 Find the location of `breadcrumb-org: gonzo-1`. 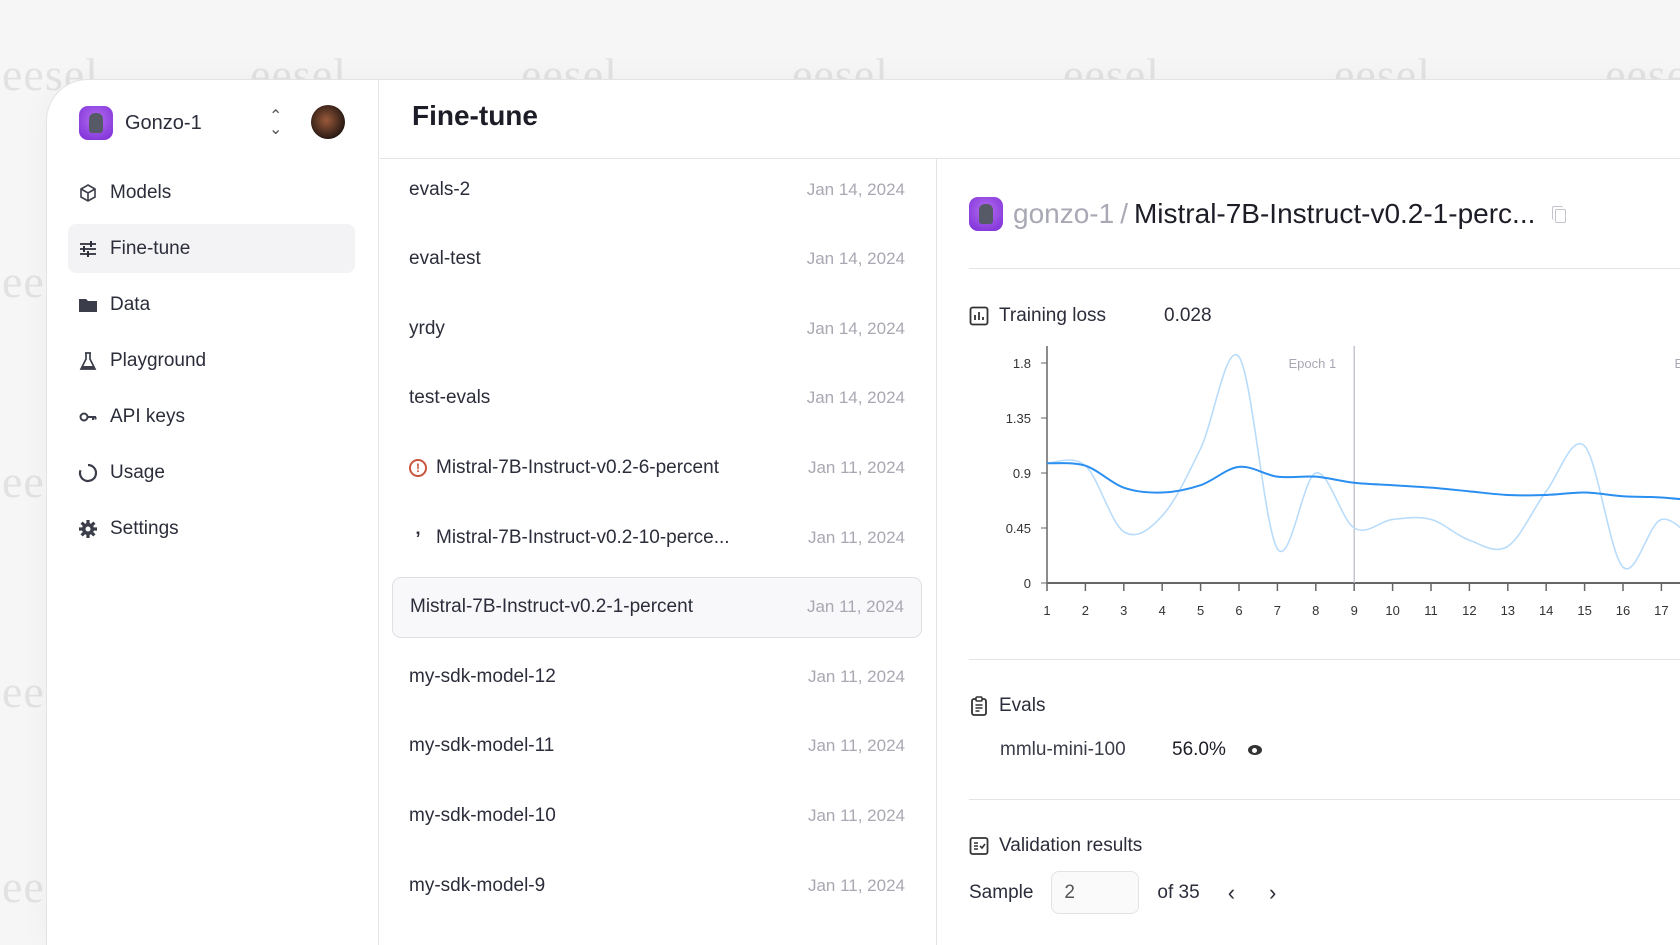

breadcrumb-org: gonzo-1 is located at coordinates (1064, 213).